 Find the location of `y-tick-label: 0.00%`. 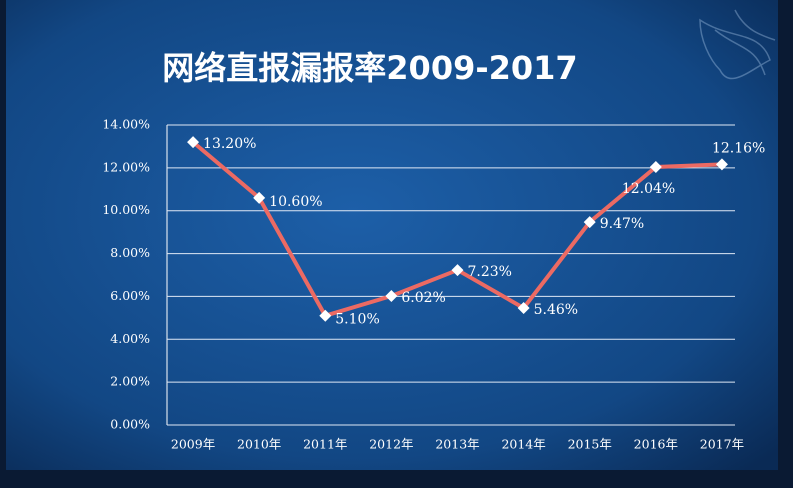

y-tick-label: 0.00% is located at coordinates (130, 424).